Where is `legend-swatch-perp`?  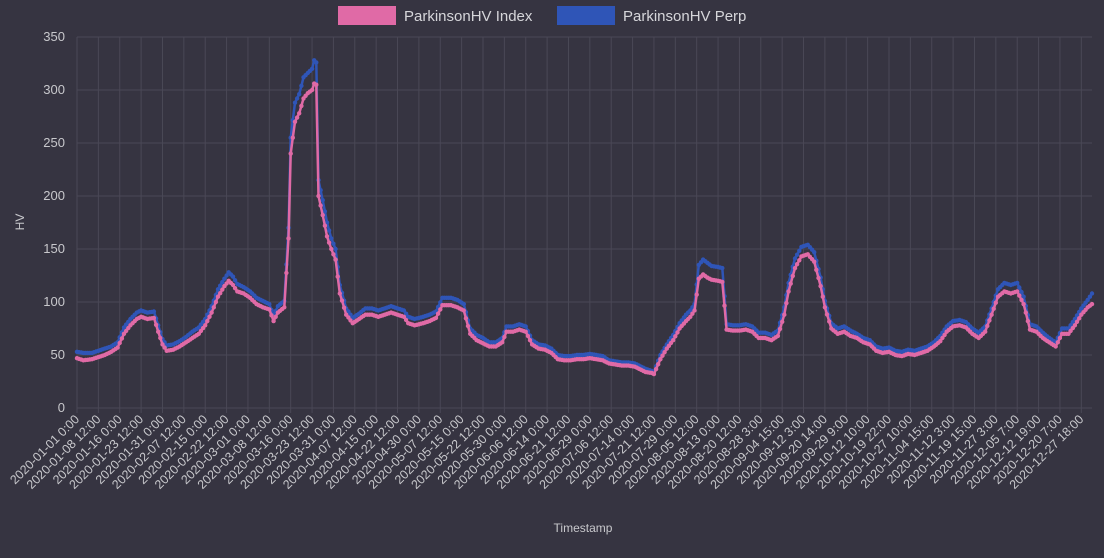
legend-swatch-perp is located at coordinates (586, 15).